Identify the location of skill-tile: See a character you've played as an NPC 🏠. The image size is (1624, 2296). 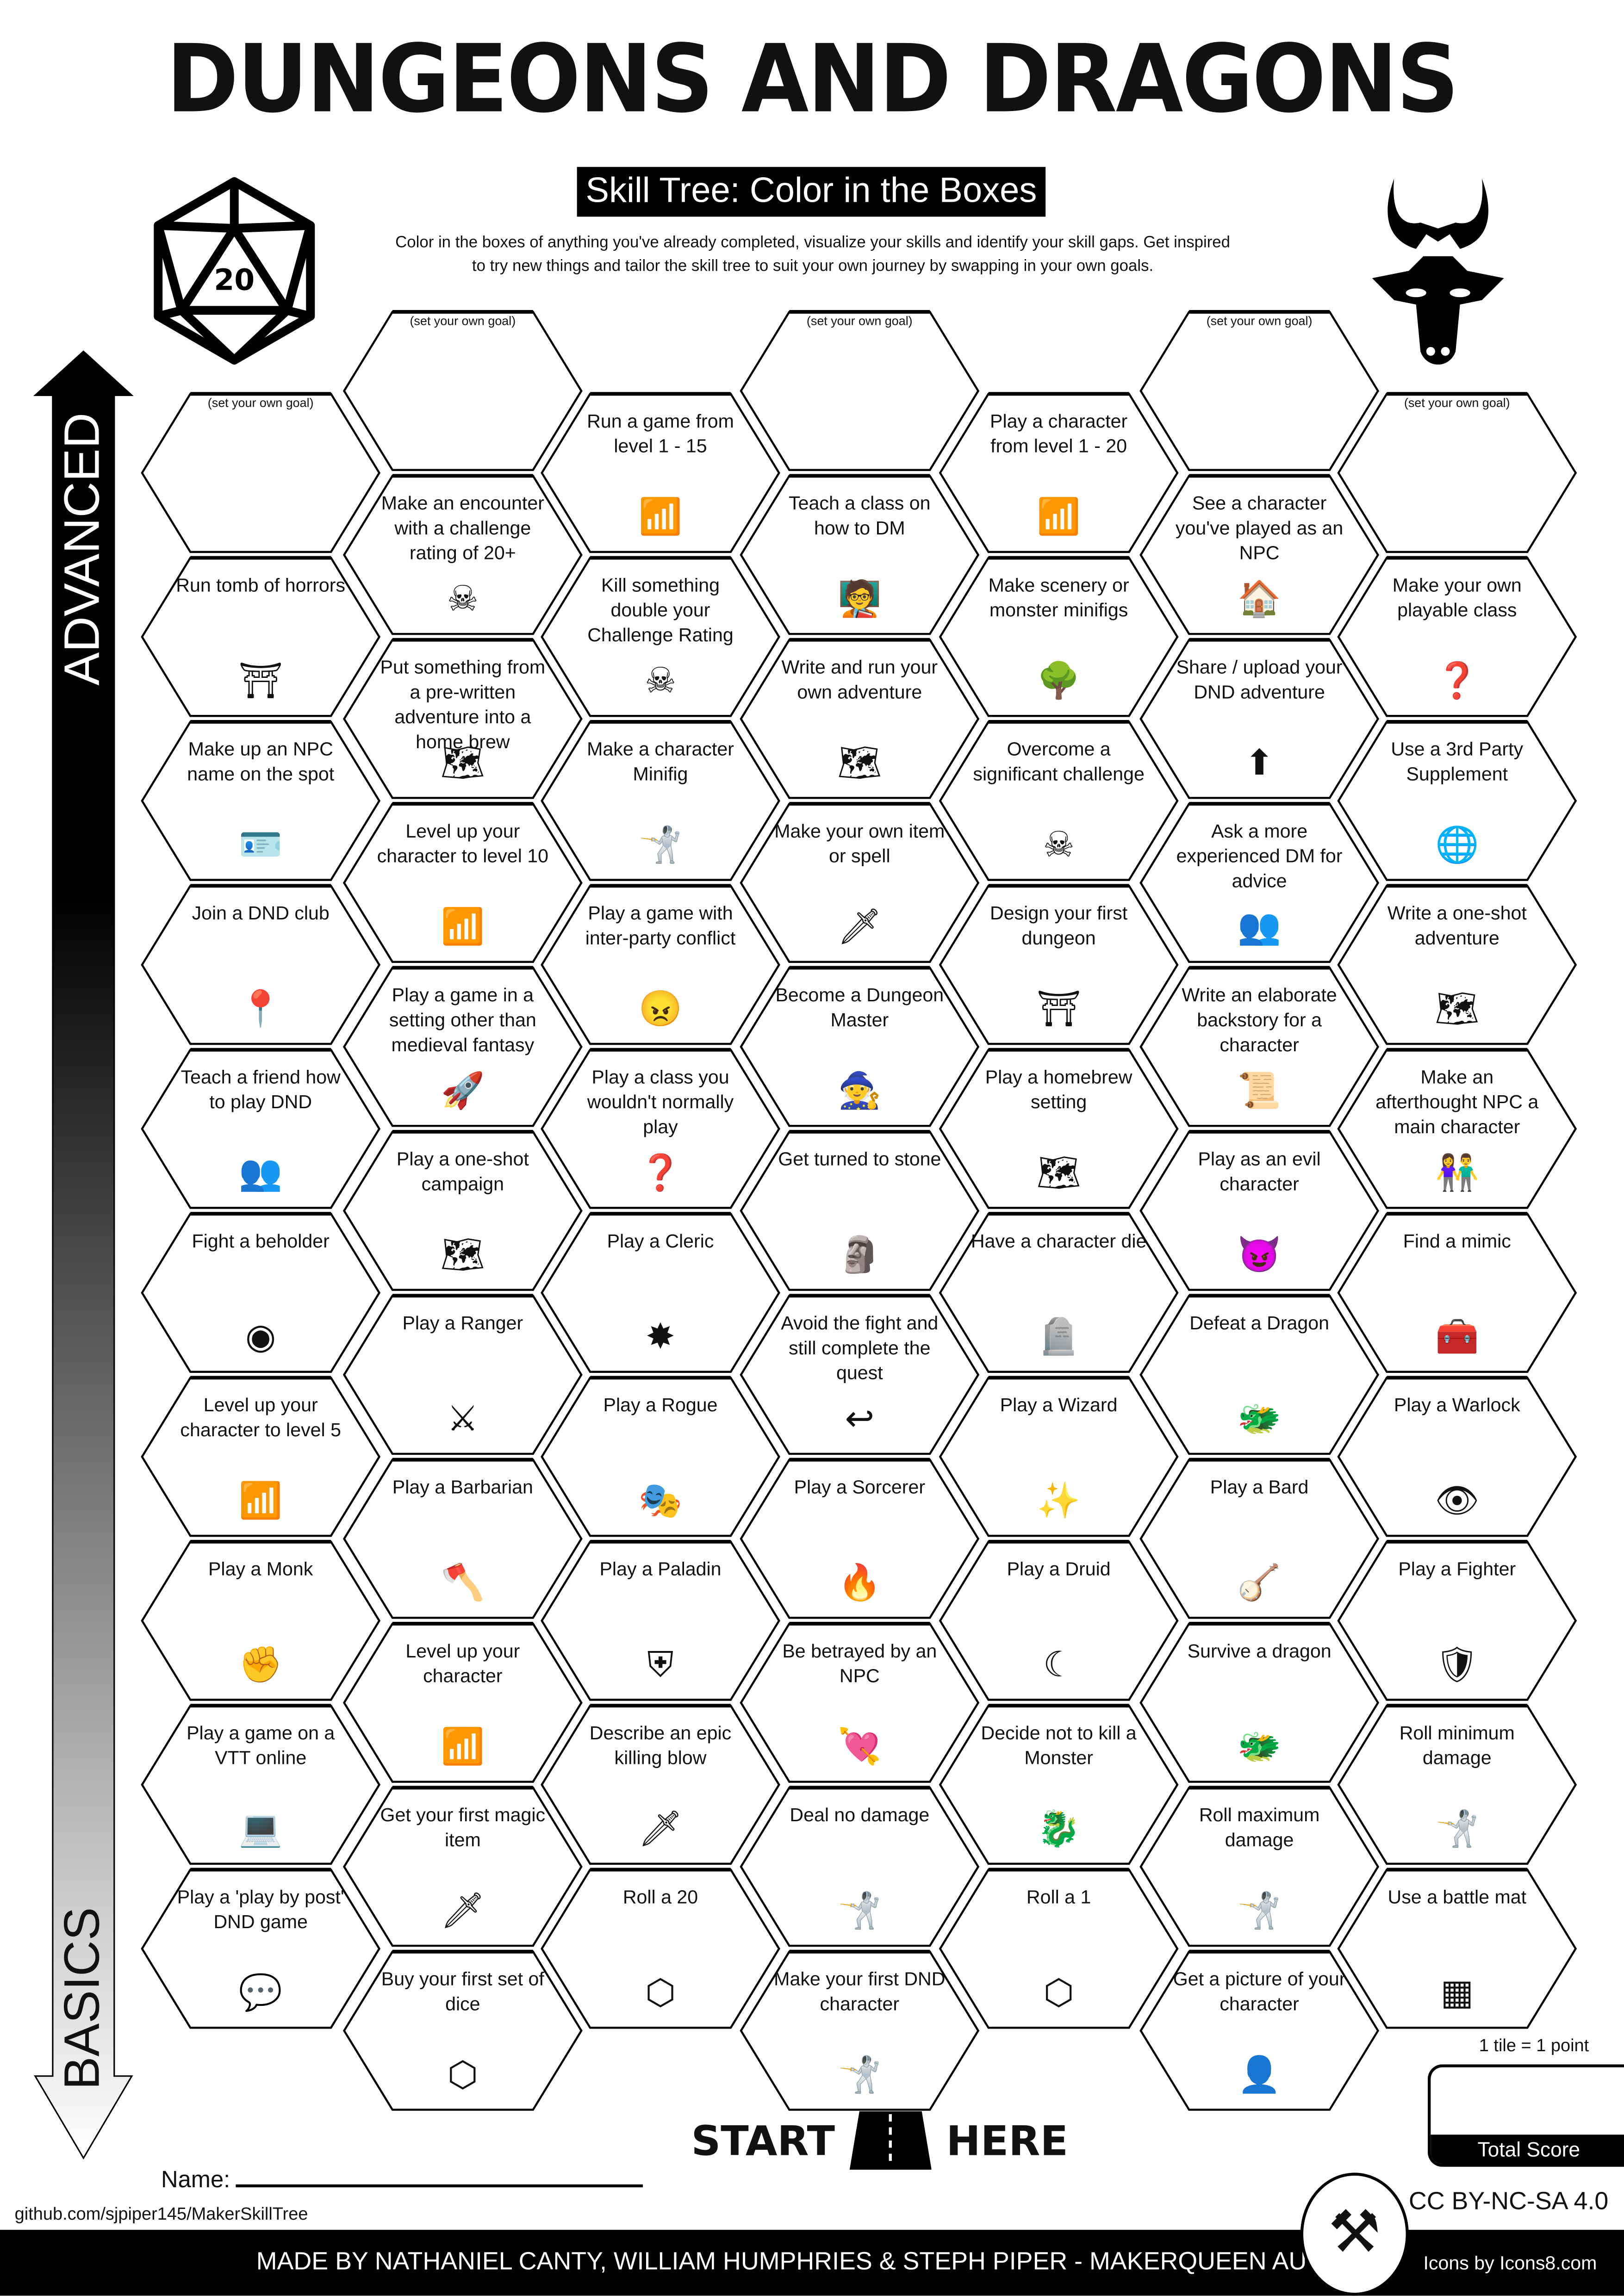
(1259, 555).